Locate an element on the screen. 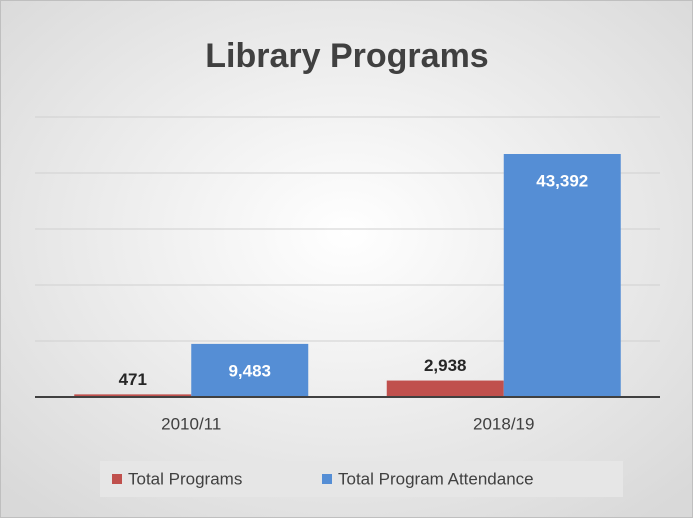 The width and height of the screenshot is (693, 523). legend-box is located at coordinates (361, 479).